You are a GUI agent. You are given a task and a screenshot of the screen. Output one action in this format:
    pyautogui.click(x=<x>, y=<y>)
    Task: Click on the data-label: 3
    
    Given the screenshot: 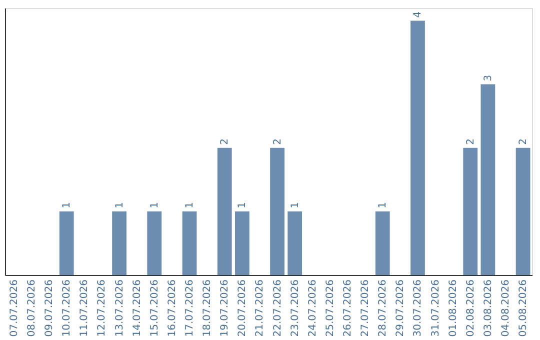 What is the action you would take?
    pyautogui.click(x=488, y=78)
    